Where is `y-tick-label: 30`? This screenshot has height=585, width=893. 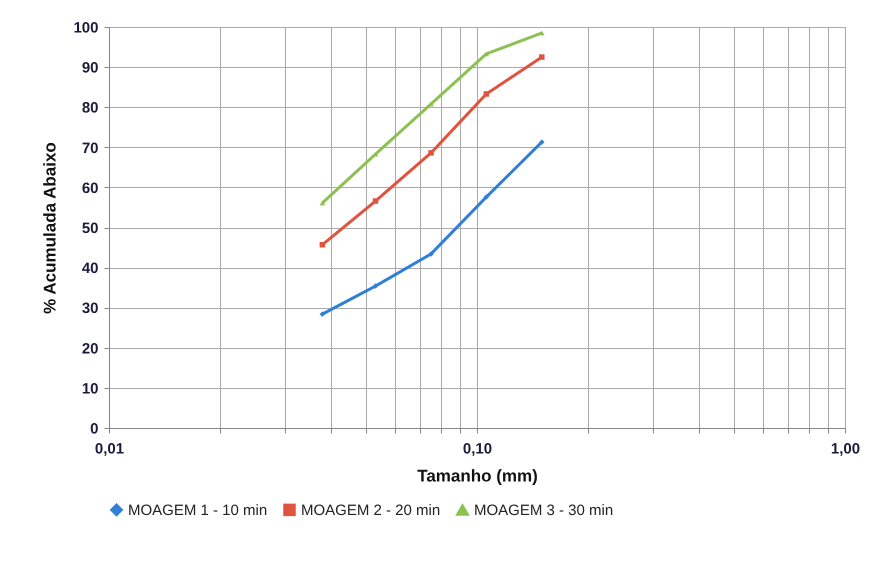
y-tick-label: 30 is located at coordinates (90, 309).